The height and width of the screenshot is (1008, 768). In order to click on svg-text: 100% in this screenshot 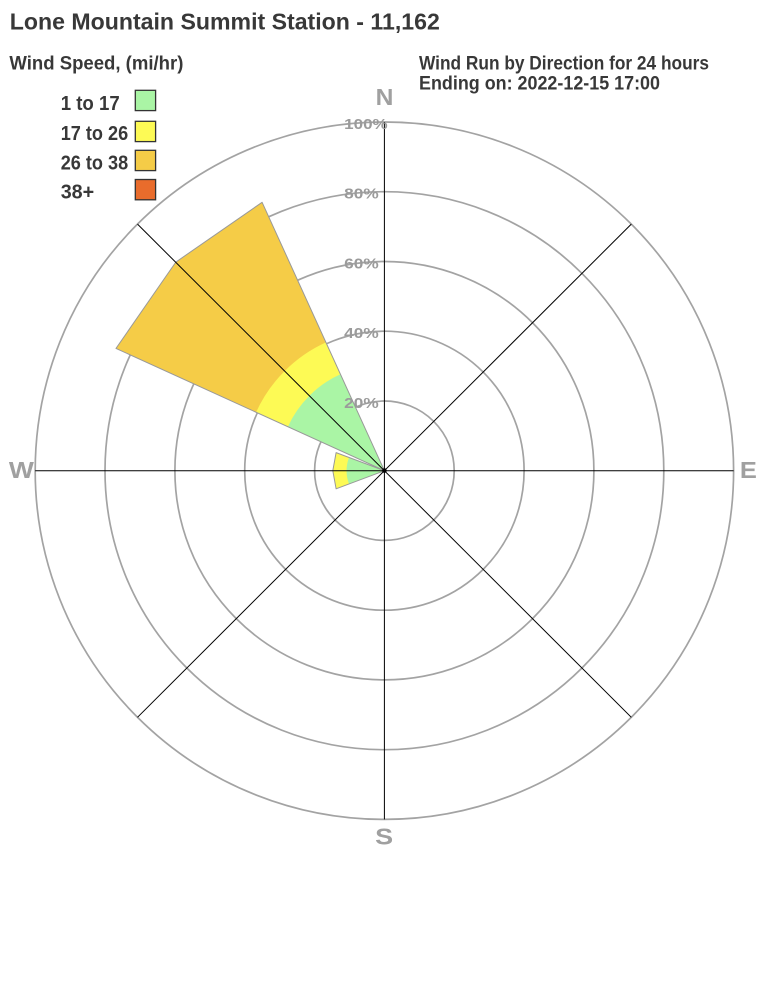, I will do `click(366, 124)`.